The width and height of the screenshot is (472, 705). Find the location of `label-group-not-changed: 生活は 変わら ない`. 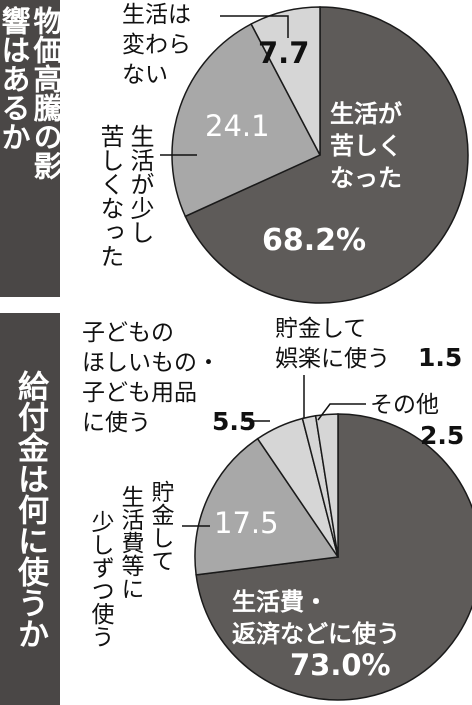

label-group-not-changed: 生活は 変わら ない is located at coordinates (205, 45).